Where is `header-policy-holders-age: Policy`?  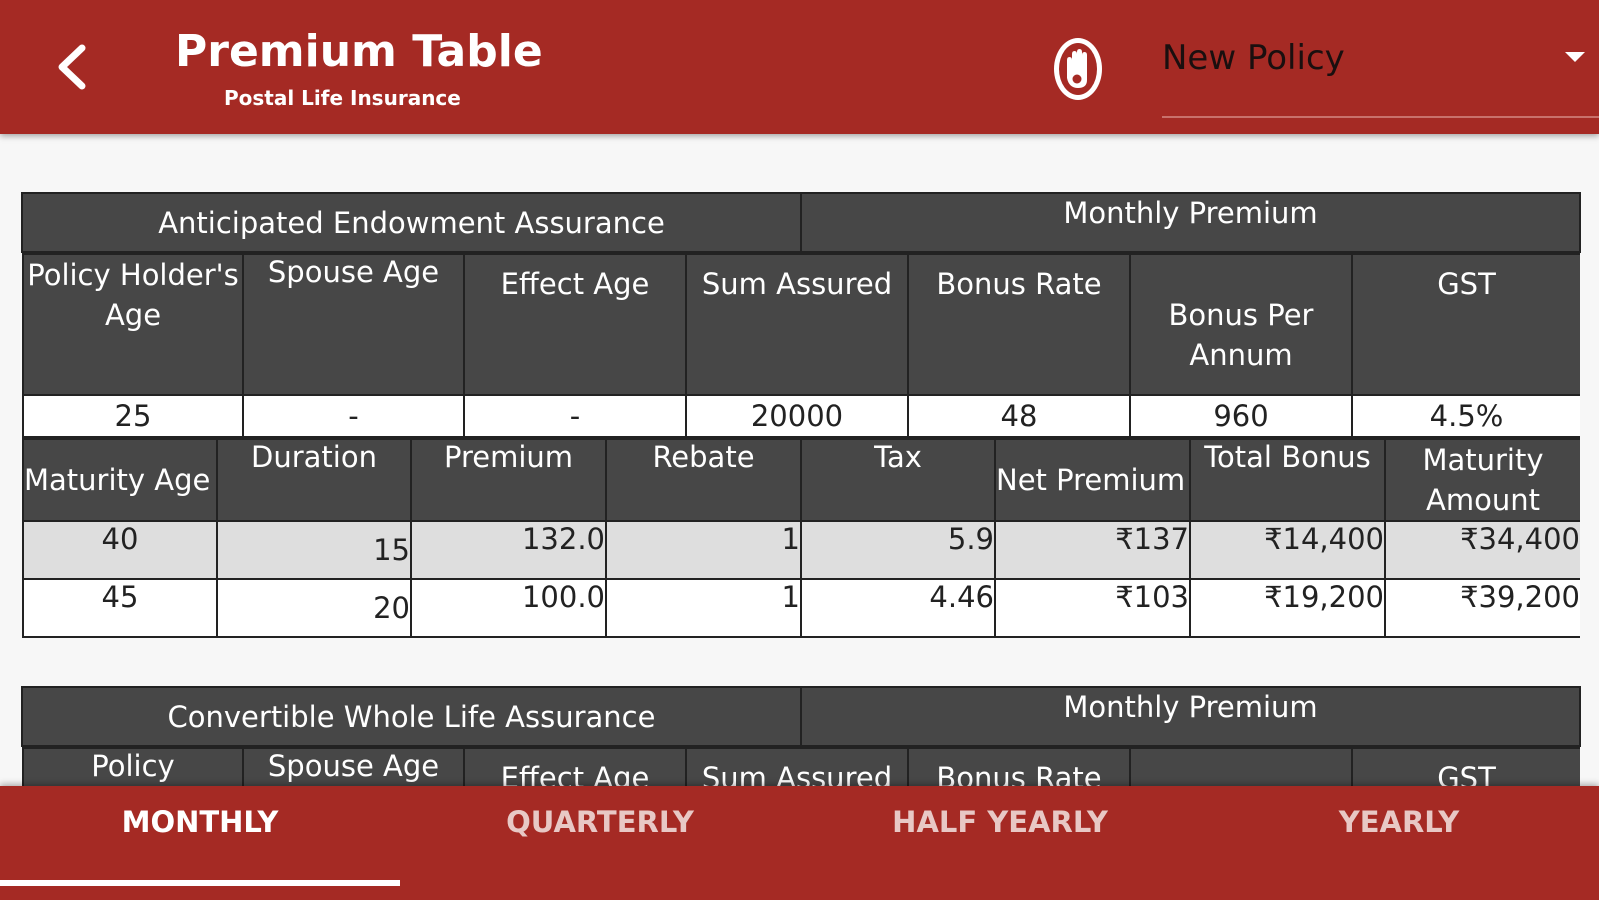 header-policy-holders-age: Policy is located at coordinates (133, 766).